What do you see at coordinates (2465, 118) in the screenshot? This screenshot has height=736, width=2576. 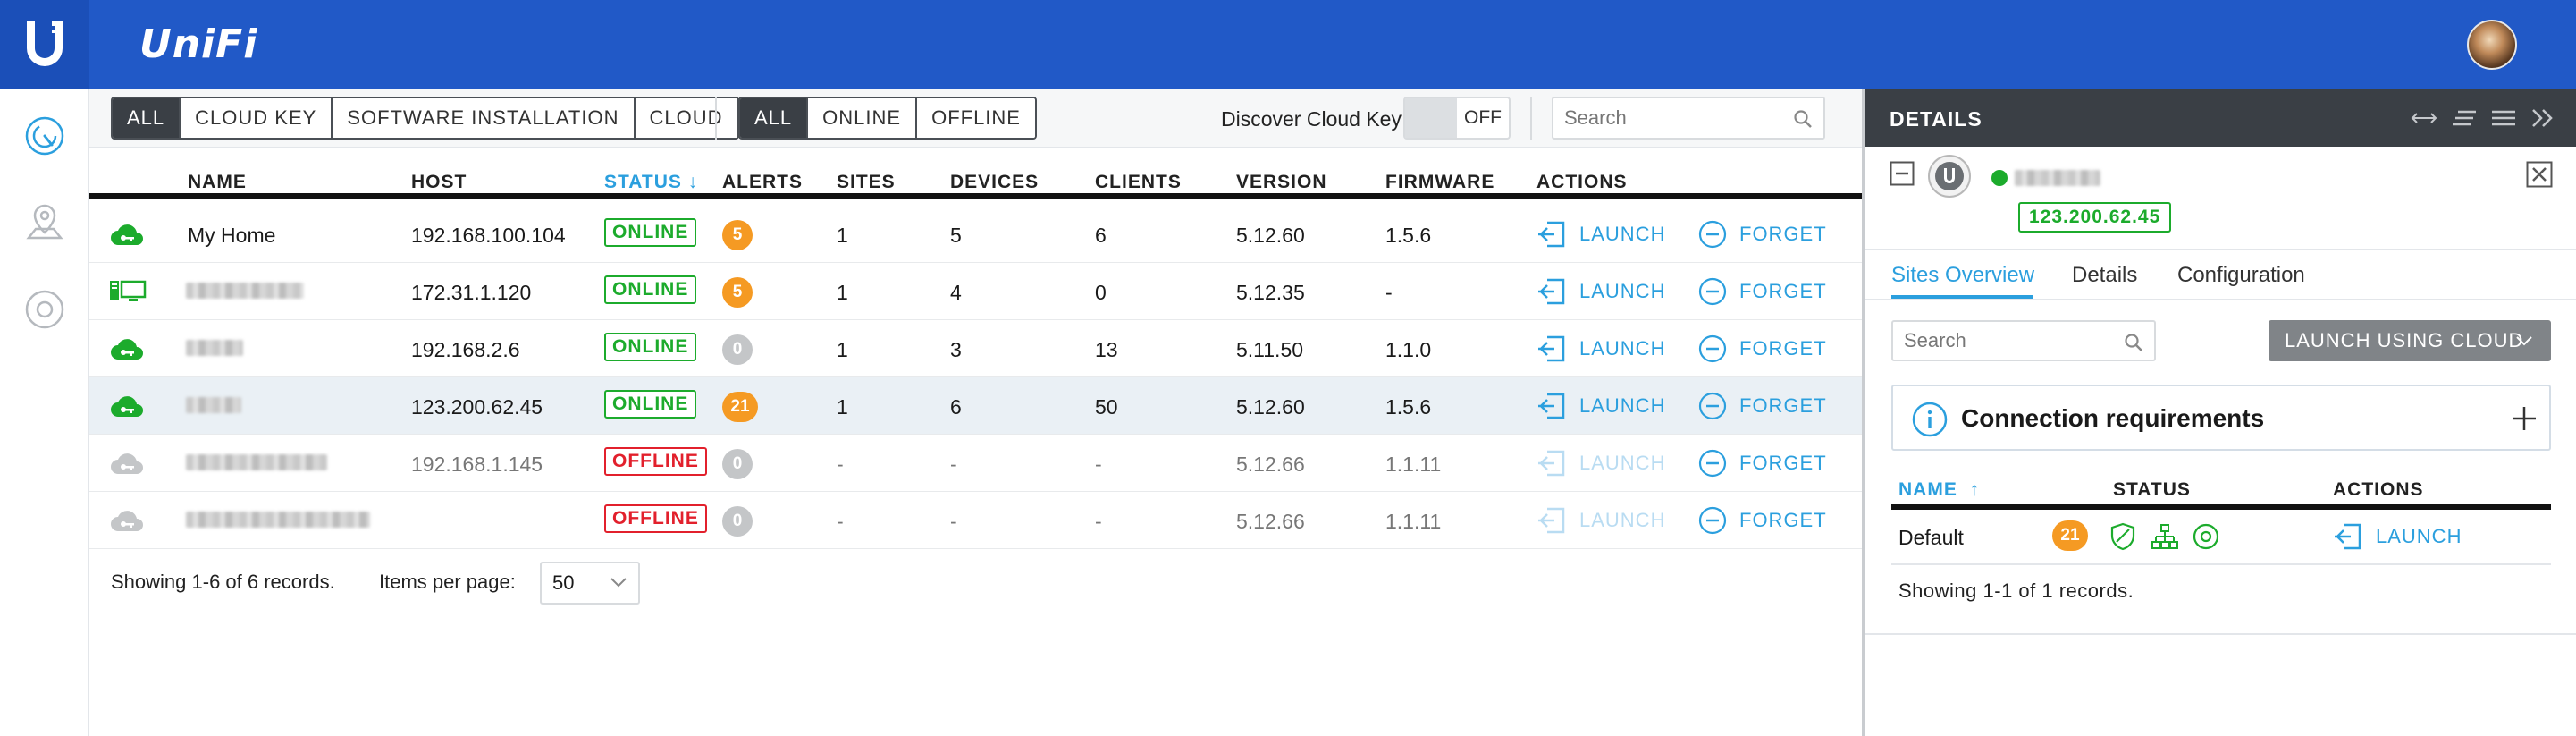 I see `compact-list-icon` at bounding box center [2465, 118].